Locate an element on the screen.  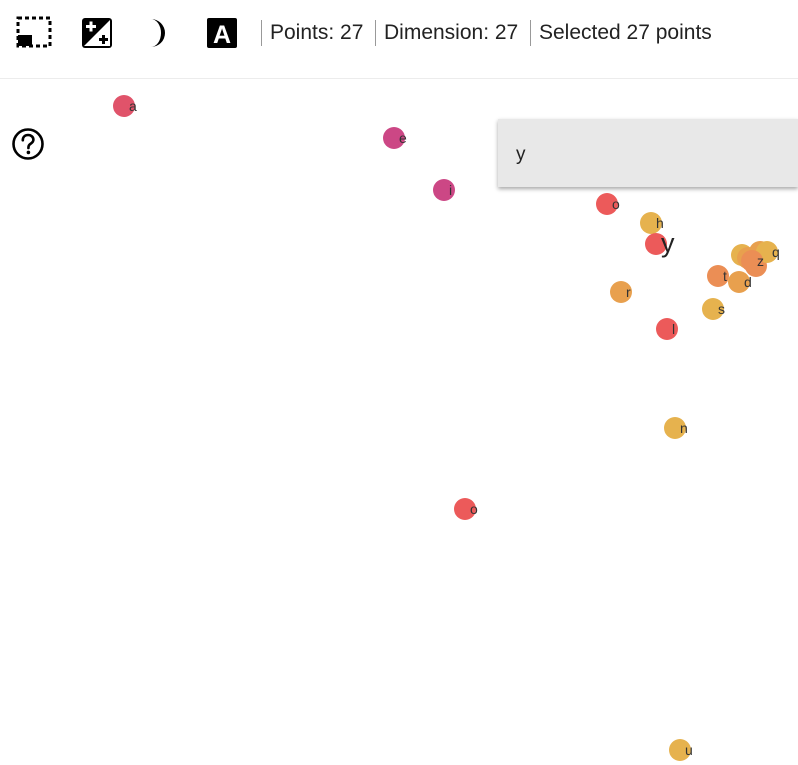
point-label: h is located at coordinates (660, 223).